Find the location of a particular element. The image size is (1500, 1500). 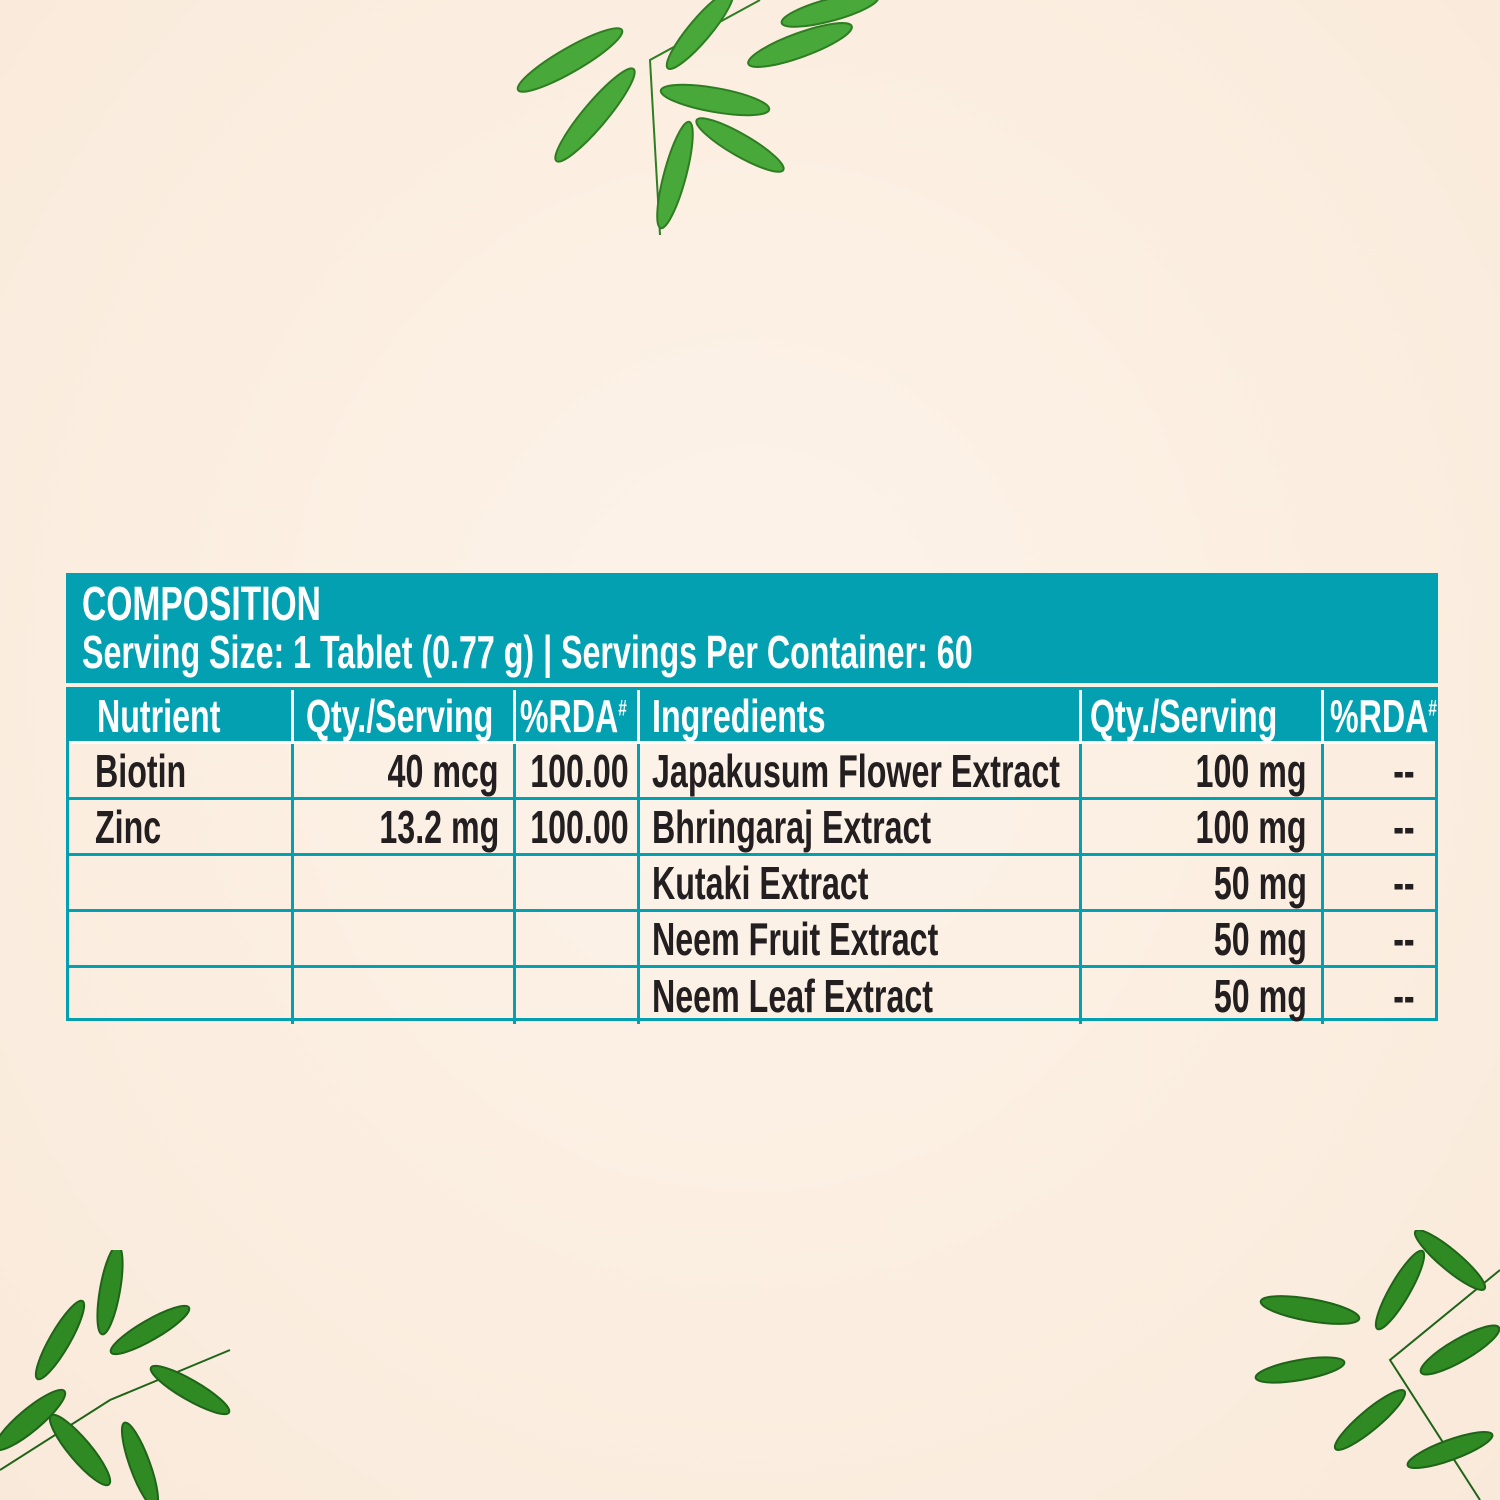

cell-ingredient: Bhringaraj Extract is located at coordinates (861, 828).